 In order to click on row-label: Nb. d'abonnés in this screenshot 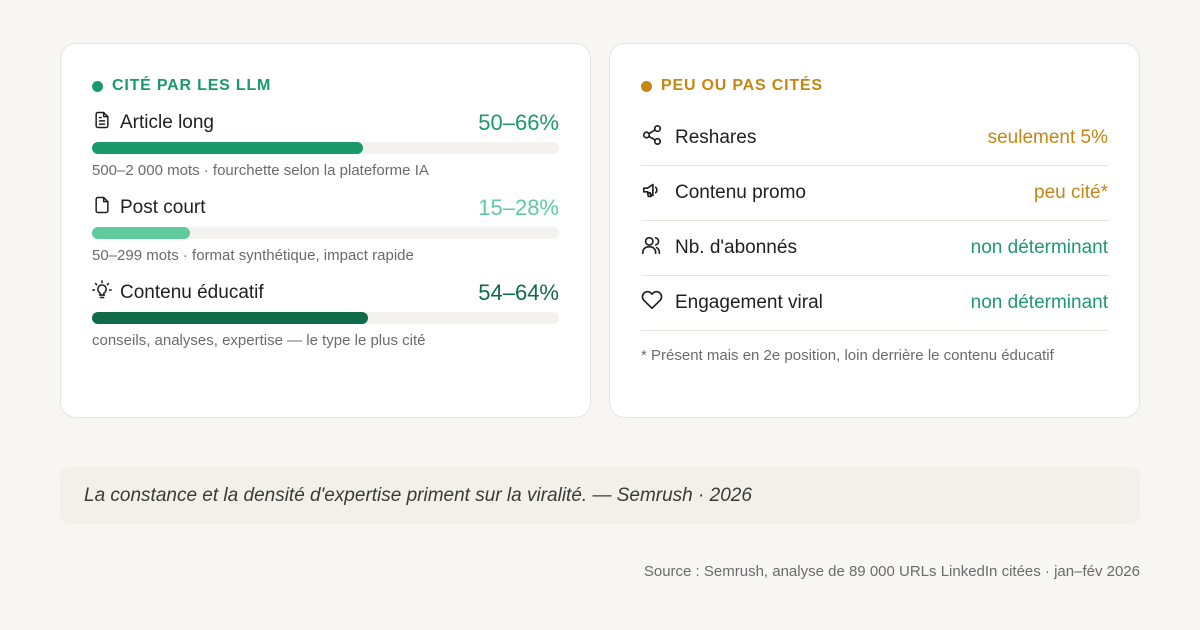, I will do `click(736, 247)`.